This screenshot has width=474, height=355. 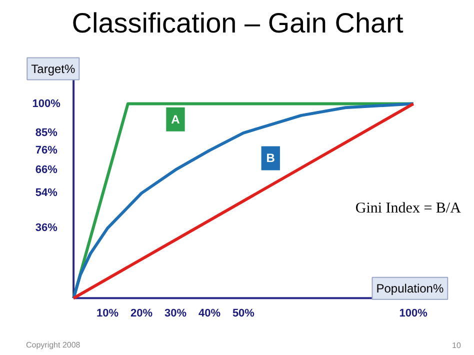 What do you see at coordinates (238, 23) in the screenshot?
I see `chart-title: Classification – Gain Chart` at bounding box center [238, 23].